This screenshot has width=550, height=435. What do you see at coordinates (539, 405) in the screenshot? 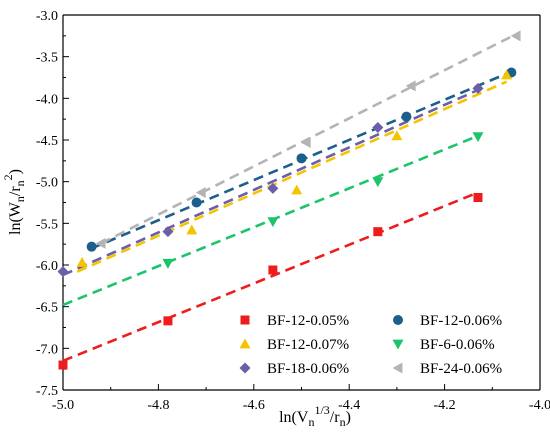
I see `x-tick-label: -4.0` at bounding box center [539, 405].